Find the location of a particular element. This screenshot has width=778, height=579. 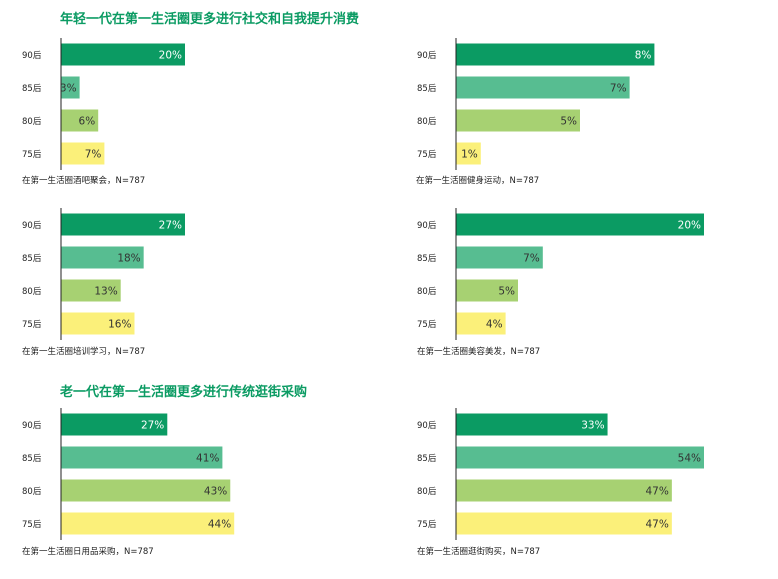

bar-value-label: 18% is located at coordinates (128, 259).